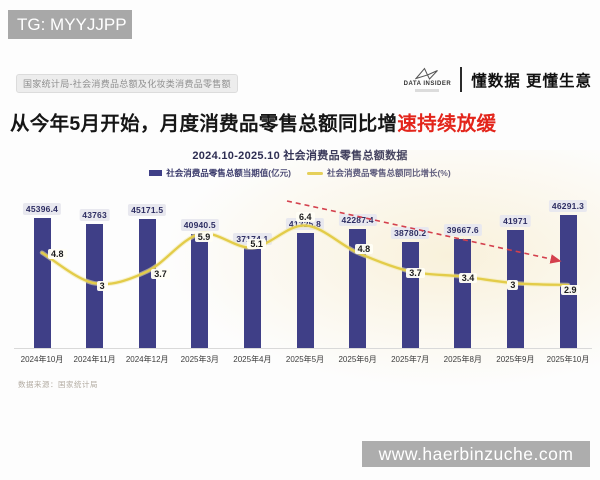 Image resolution: width=600 pixels, height=480 pixels. What do you see at coordinates (410, 359) in the screenshot?
I see `x-axis-label: 2025年7月` at bounding box center [410, 359].